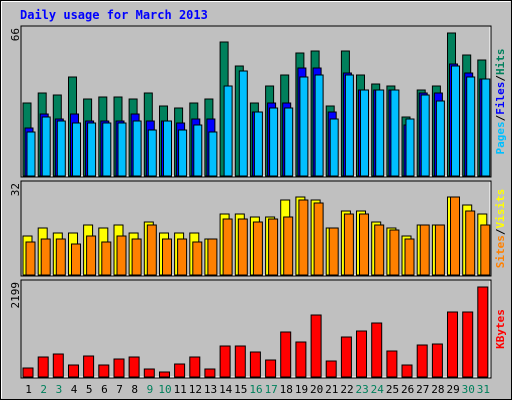 The width and height of the screenshot is (512, 405). I want to click on day-label-26: 26, so click(407, 389).